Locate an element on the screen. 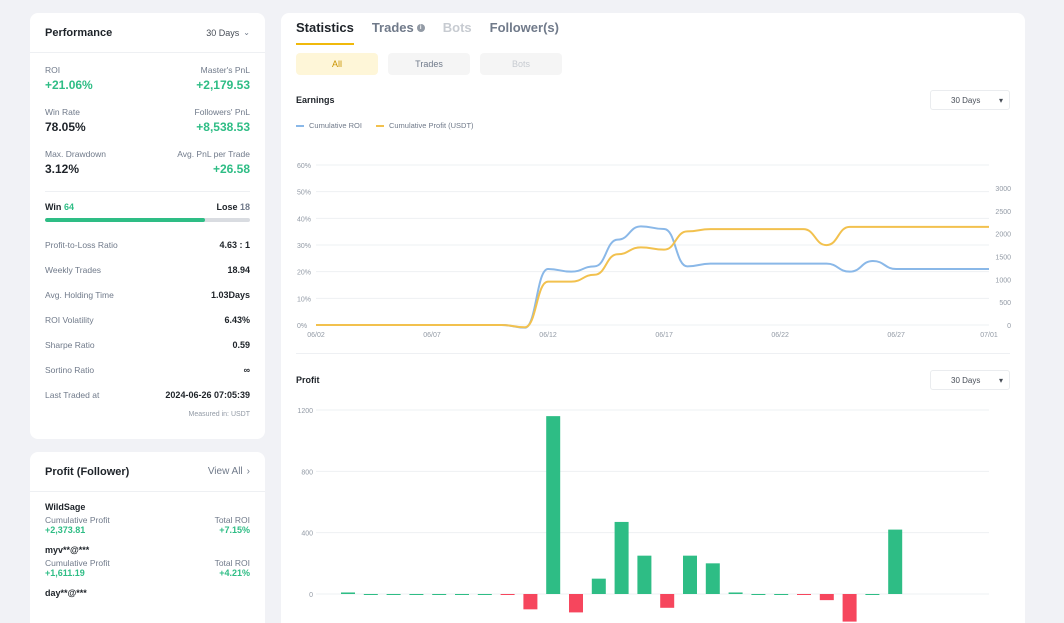 Image resolution: width=1064 pixels, height=623 pixels. y-left-tick: 50% is located at coordinates (304, 193).